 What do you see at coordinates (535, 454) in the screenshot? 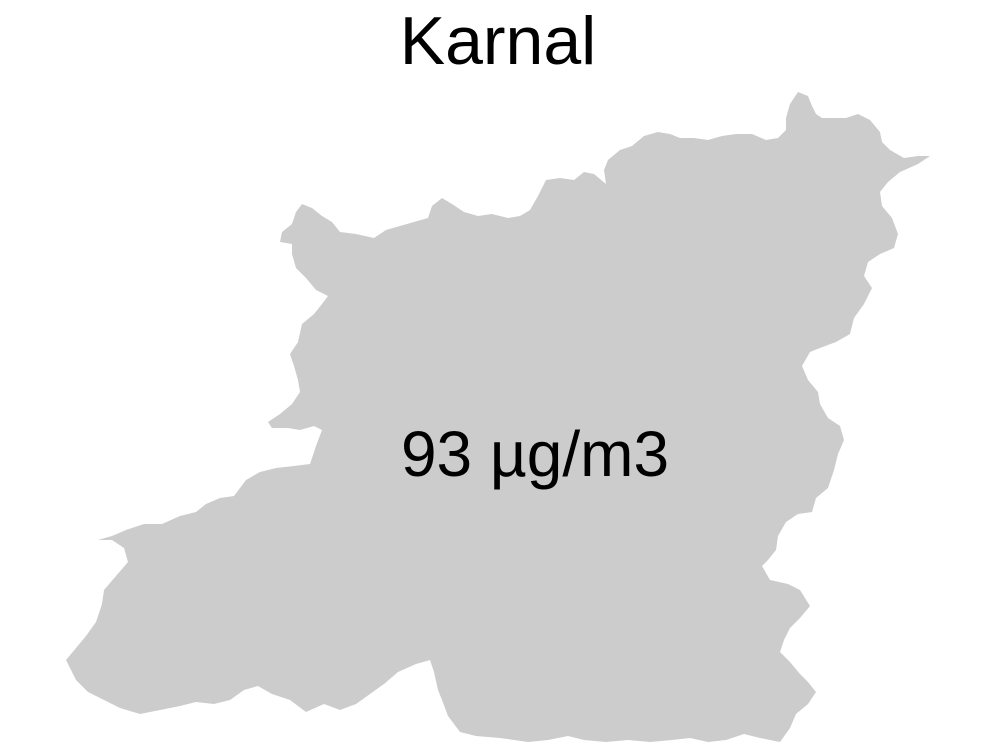
I see `region-value-label: 93 µg/m3` at bounding box center [535, 454].